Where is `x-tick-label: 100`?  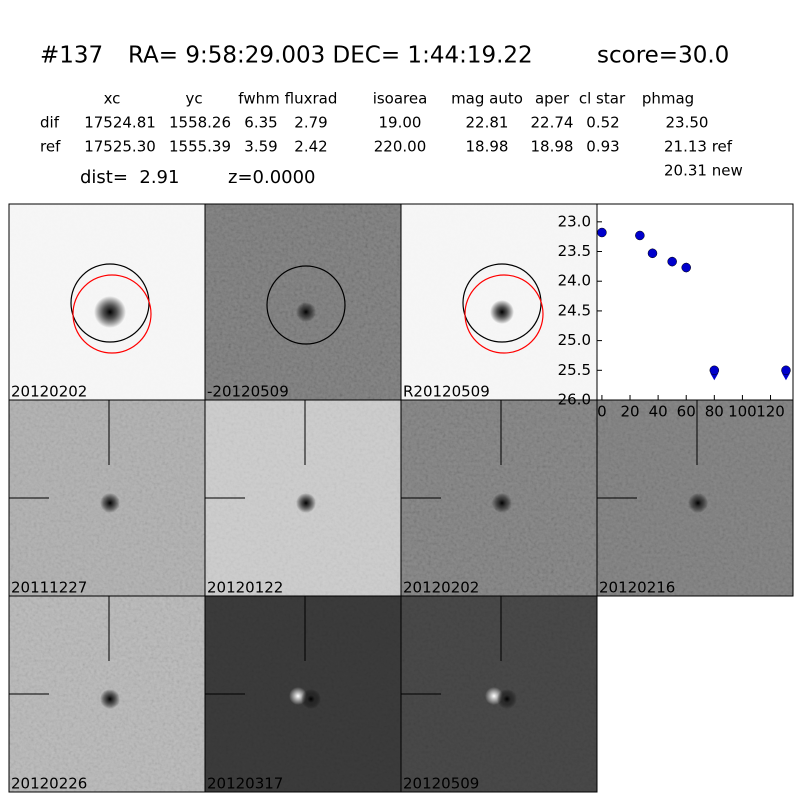
x-tick-label: 100 is located at coordinates (742, 412).